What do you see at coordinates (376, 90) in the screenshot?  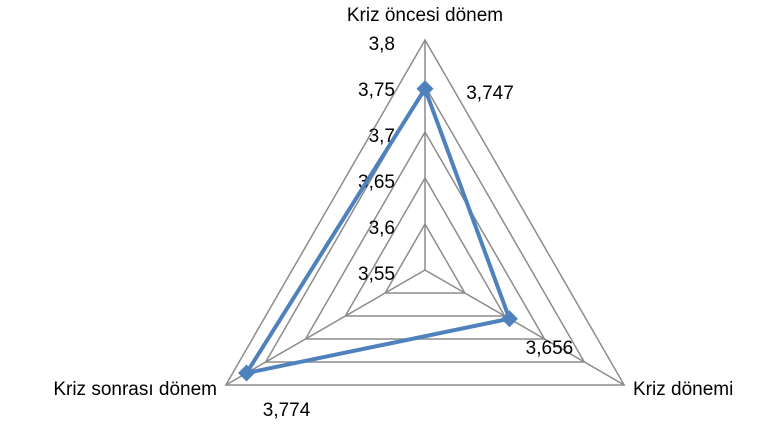 I see `y-tick-label: 3,75` at bounding box center [376, 90].